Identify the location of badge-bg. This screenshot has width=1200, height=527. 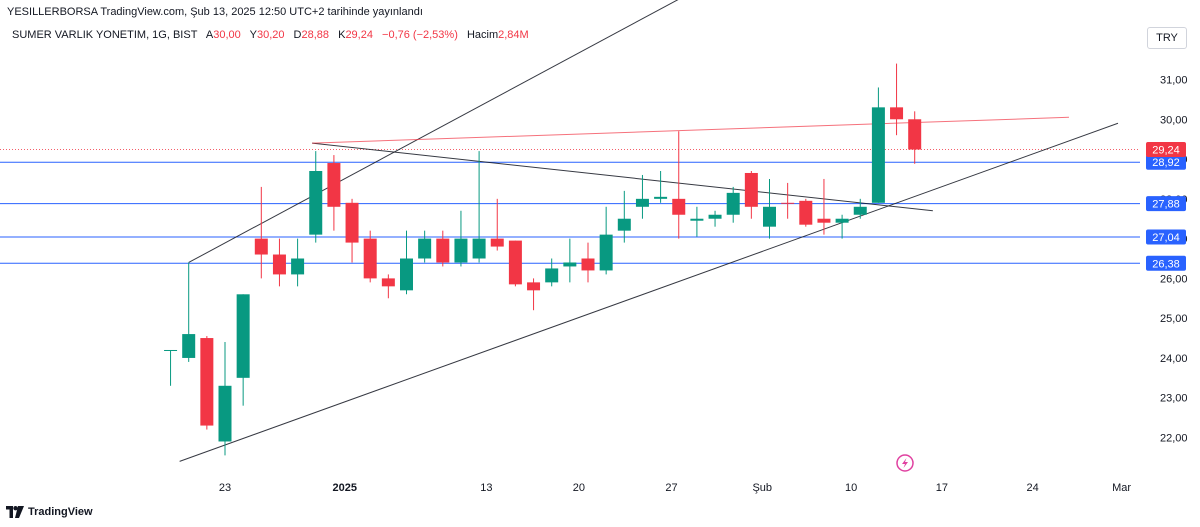
(1166, 150).